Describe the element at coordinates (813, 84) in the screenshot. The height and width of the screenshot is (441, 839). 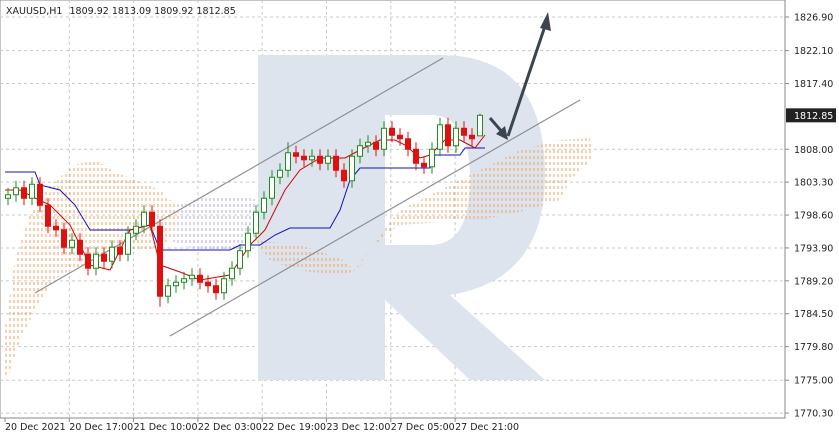
I see `y-tick-label: 1817.40` at that location.